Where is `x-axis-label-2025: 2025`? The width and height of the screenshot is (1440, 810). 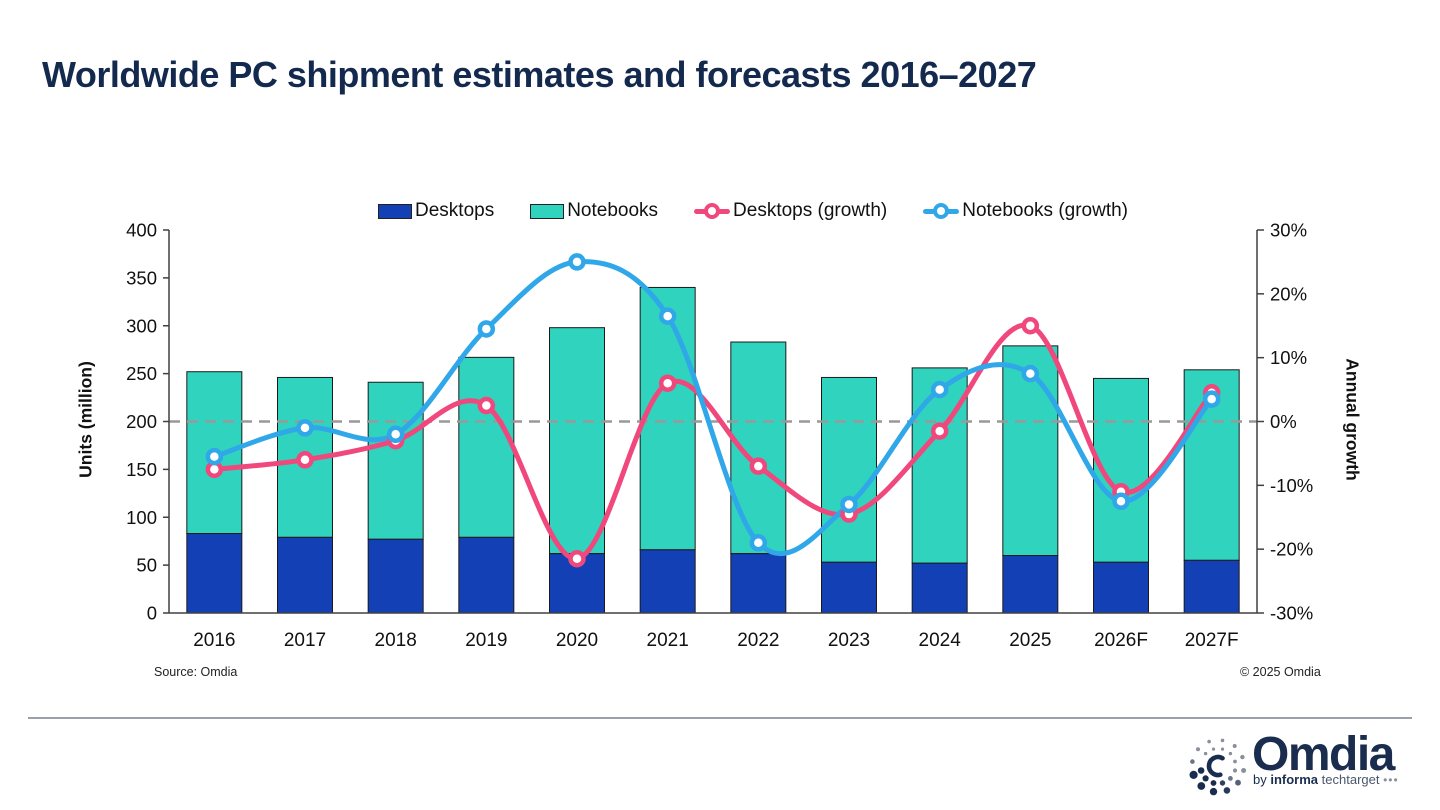 x-axis-label-2025: 2025 is located at coordinates (1030, 640).